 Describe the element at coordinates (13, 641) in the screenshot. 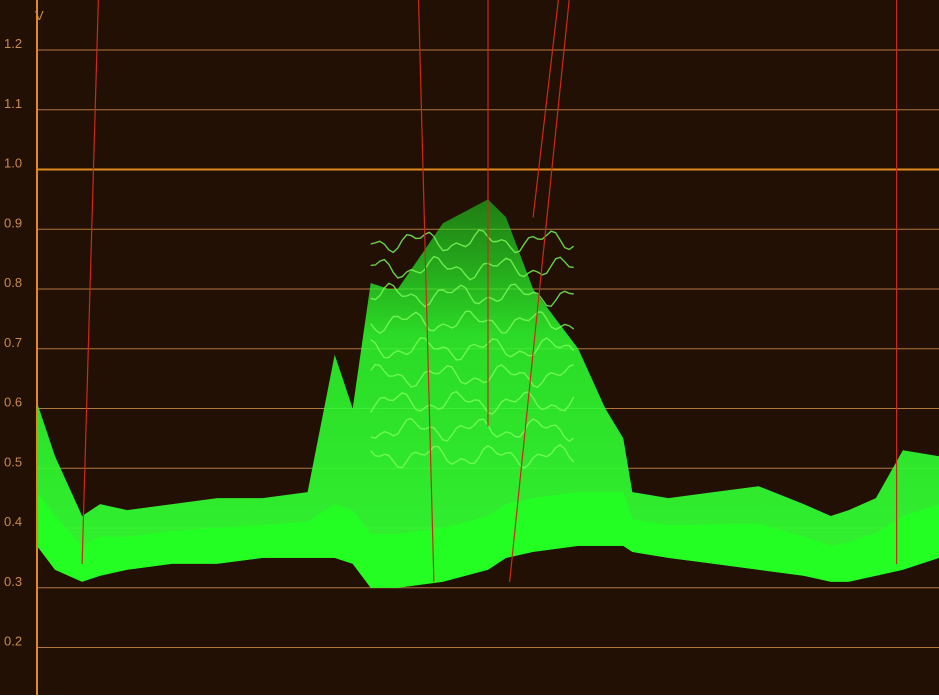

I see `y-tick-label: 0.2` at that location.